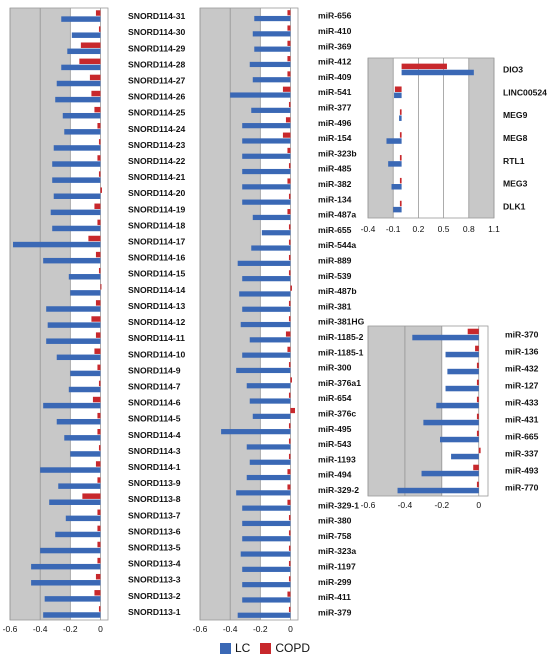  Describe the element at coordinates (337, 459) in the screenshot. I see `category-label: miR-1193` at that location.